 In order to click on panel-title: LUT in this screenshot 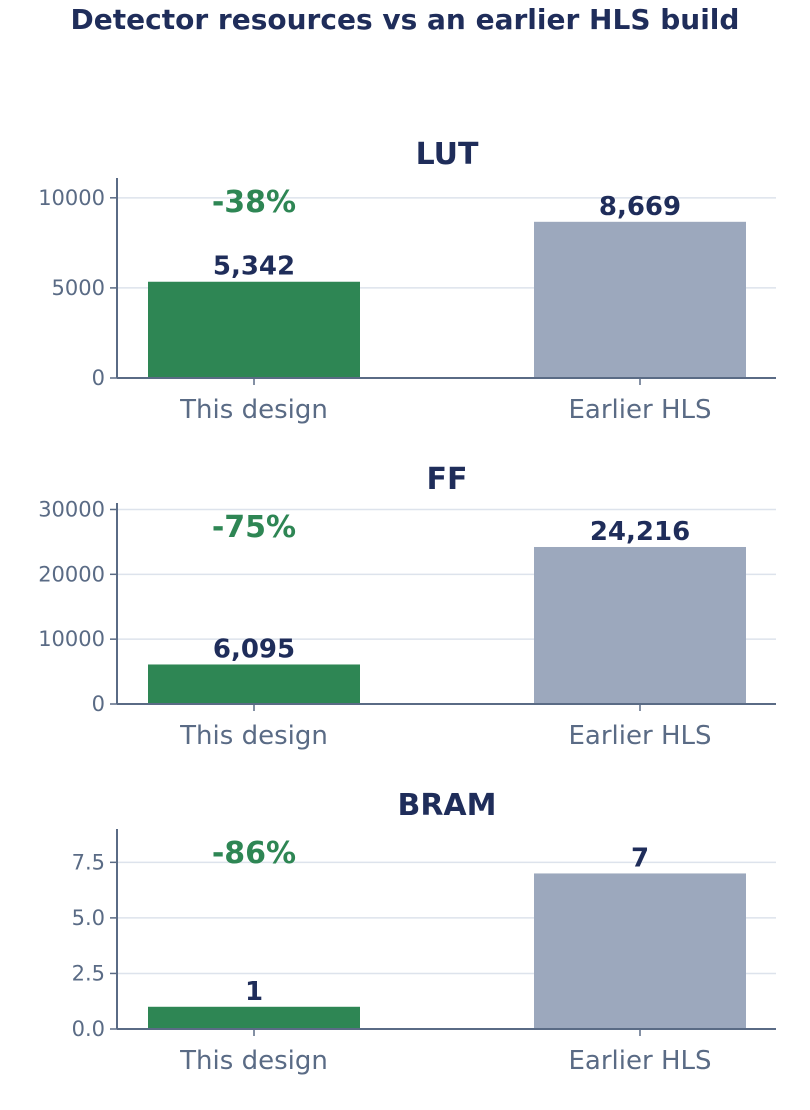, I will do `click(447, 154)`.